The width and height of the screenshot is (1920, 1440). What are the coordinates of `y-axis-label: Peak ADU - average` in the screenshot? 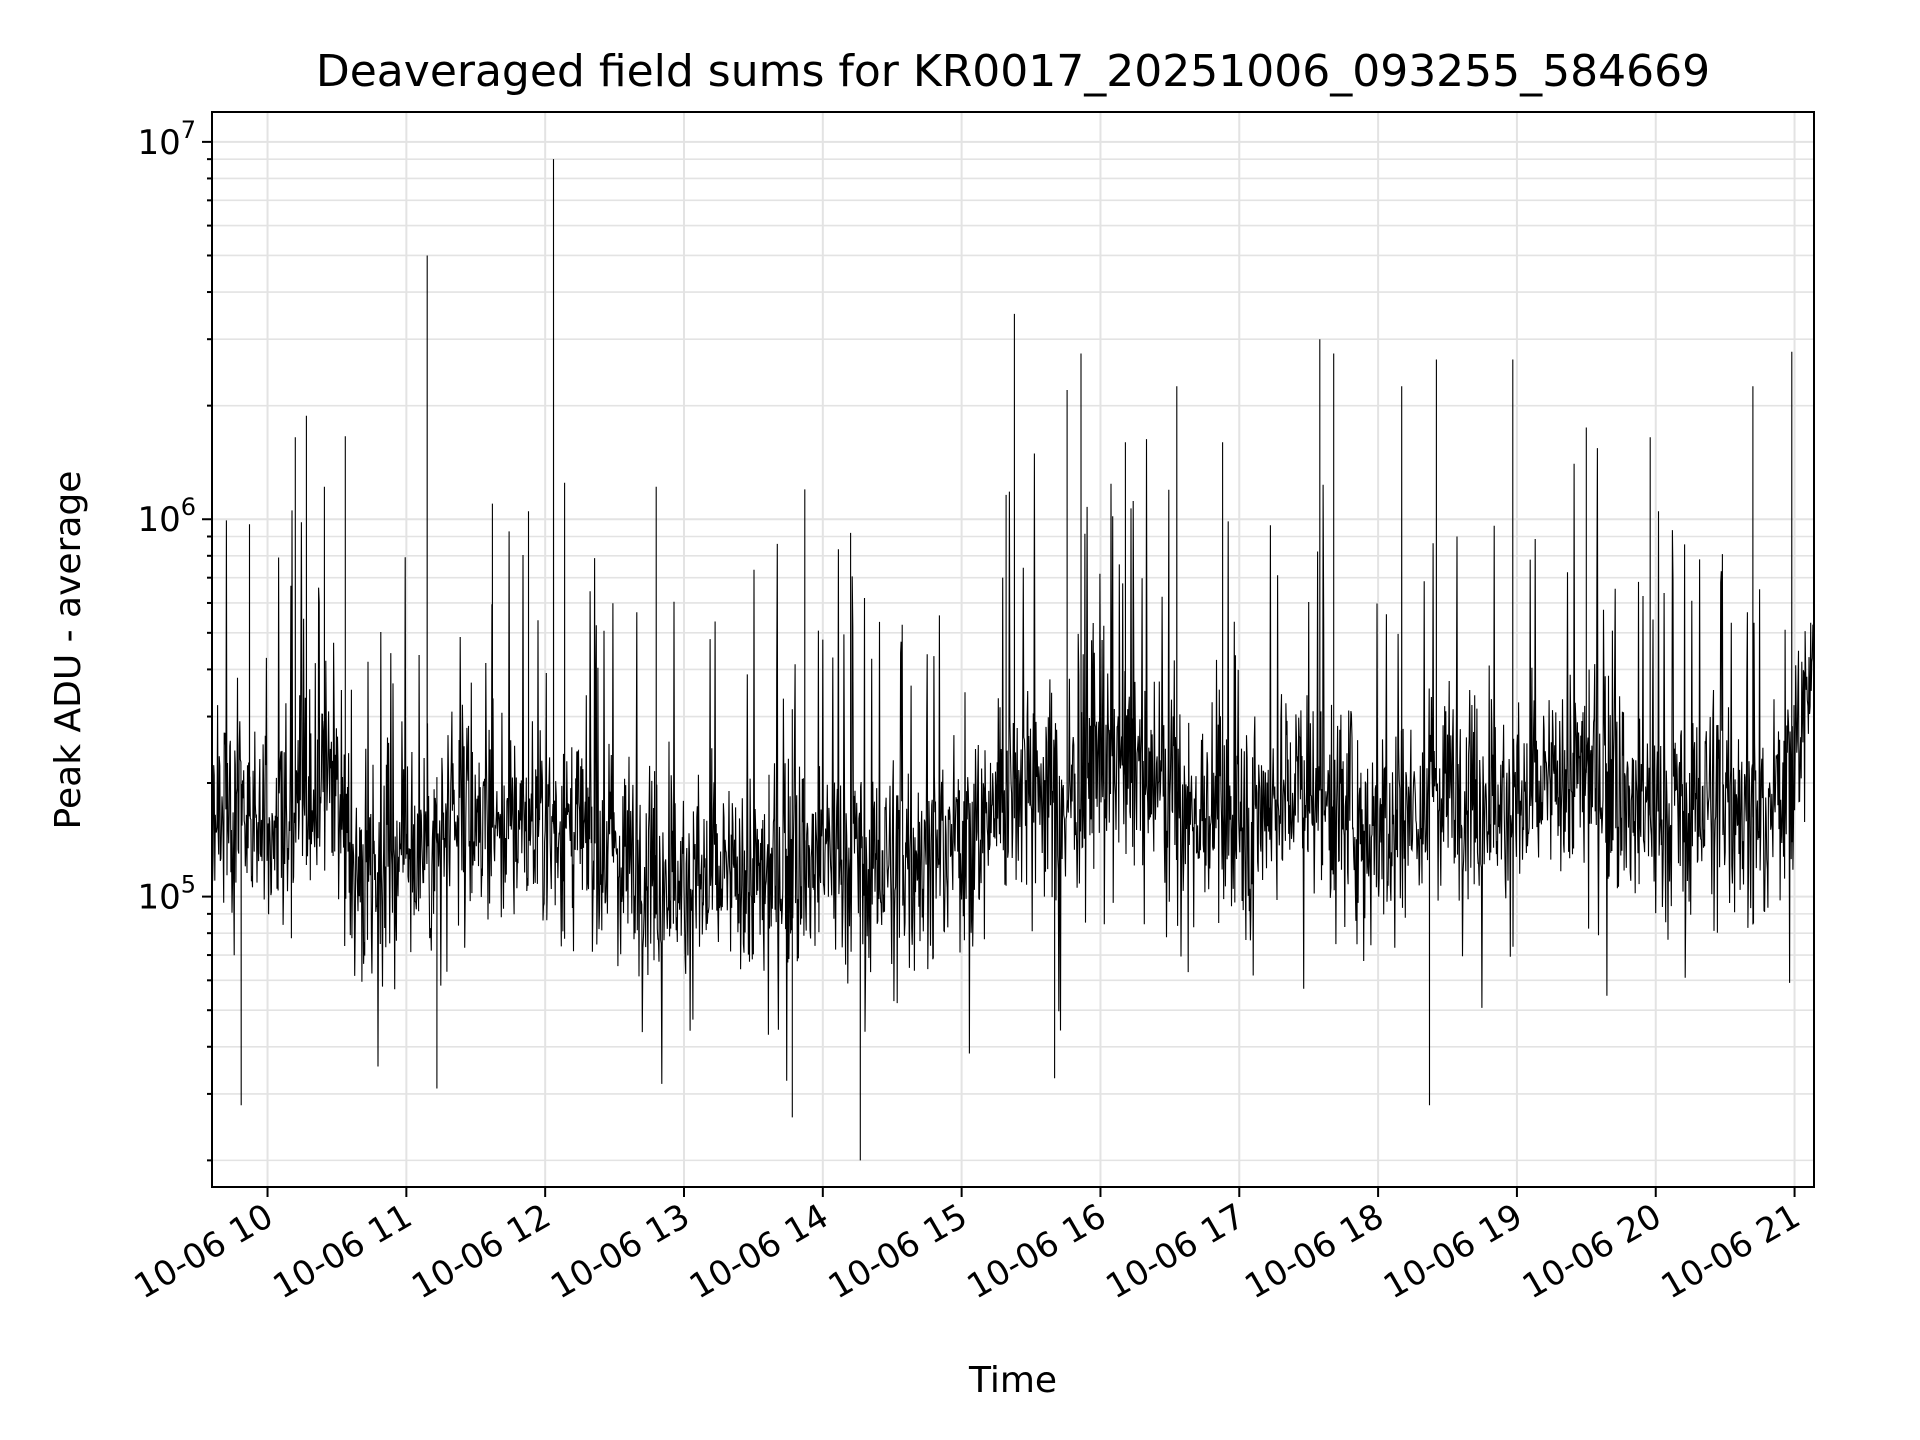 It's located at (68, 650).